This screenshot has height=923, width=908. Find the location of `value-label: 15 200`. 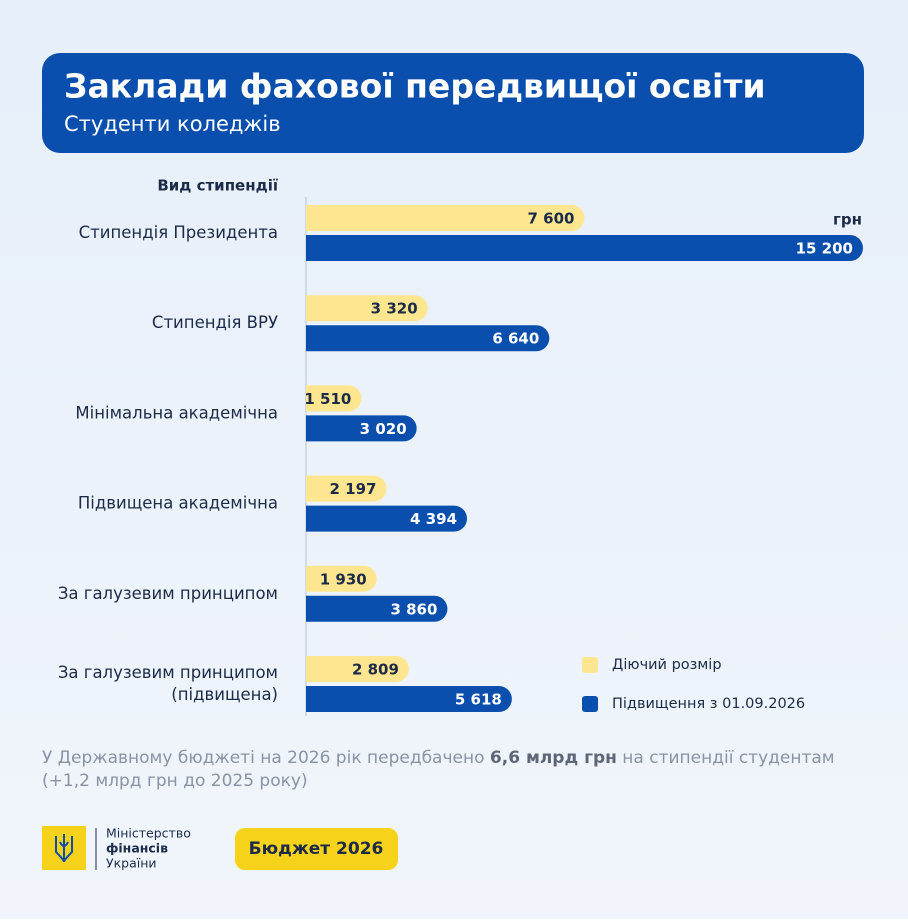

value-label: 15 200 is located at coordinates (824, 249).